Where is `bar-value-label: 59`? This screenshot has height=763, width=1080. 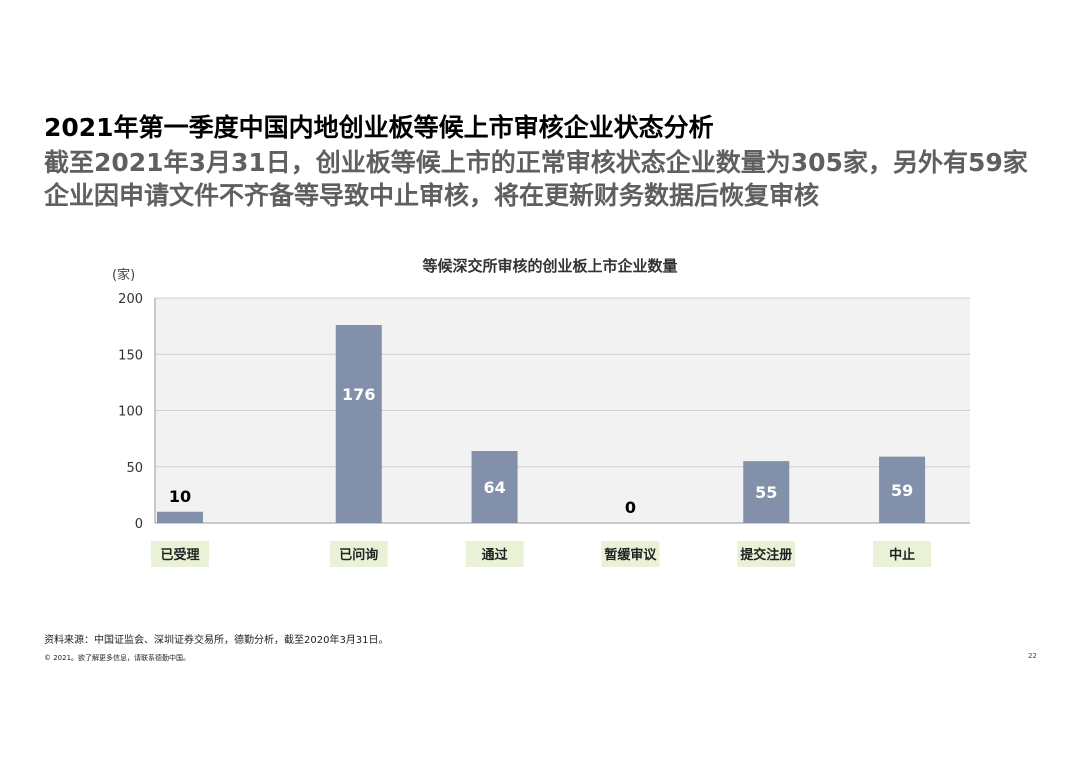 bar-value-label: 59 is located at coordinates (902, 490).